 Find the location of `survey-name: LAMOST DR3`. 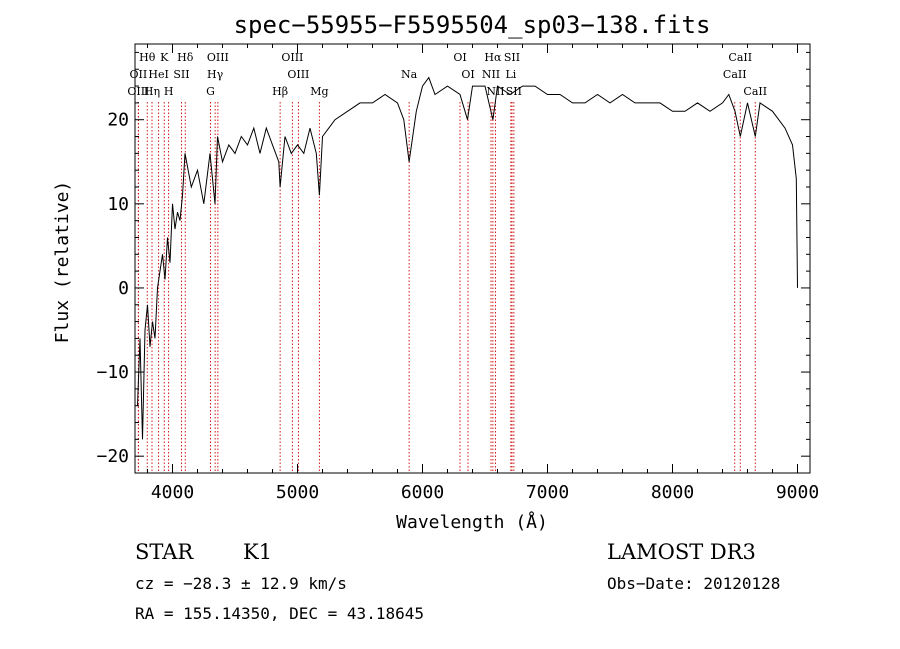

survey-name: LAMOST DR3 is located at coordinates (681, 552).